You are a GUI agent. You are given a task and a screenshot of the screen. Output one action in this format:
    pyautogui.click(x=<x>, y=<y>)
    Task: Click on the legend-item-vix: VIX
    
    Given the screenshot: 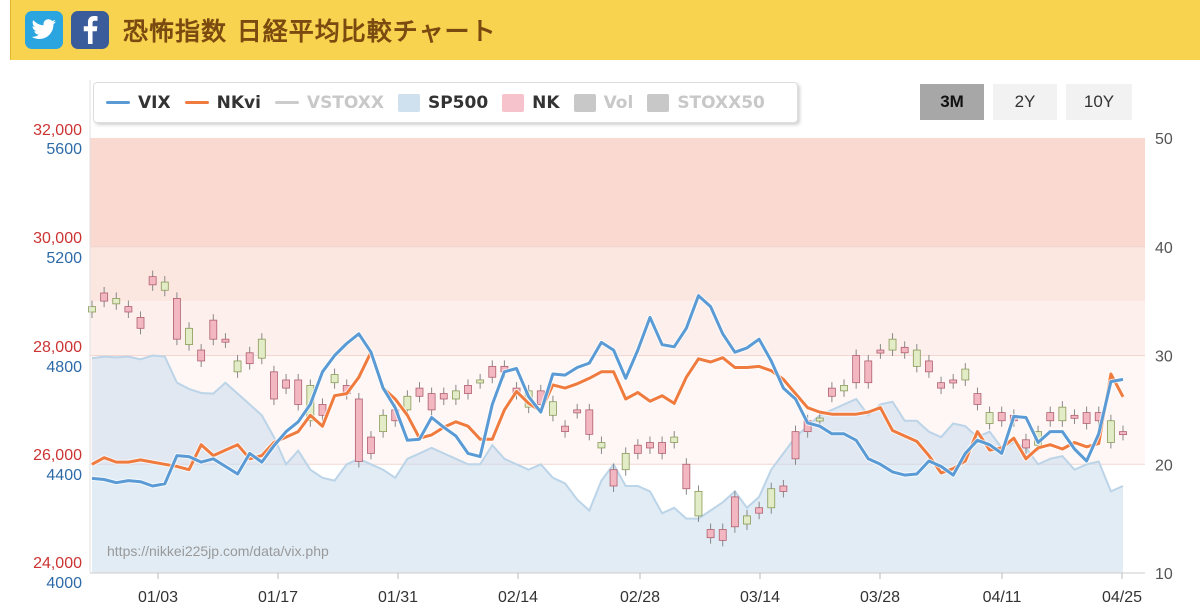 What is the action you would take?
    pyautogui.click(x=138, y=103)
    